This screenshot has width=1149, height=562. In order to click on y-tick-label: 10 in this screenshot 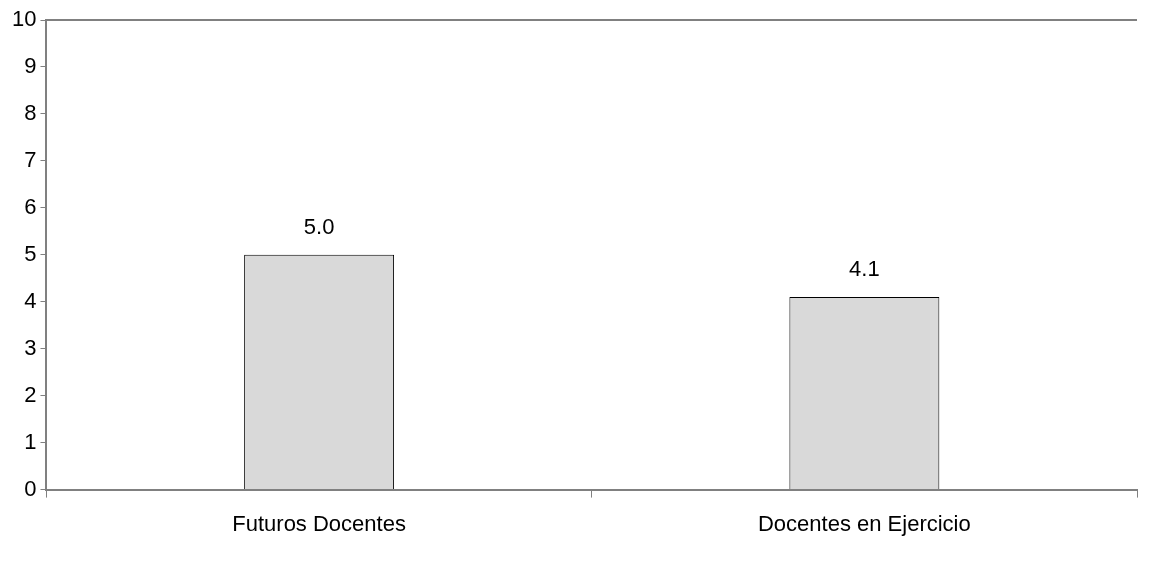, I will do `click(24, 19)`.